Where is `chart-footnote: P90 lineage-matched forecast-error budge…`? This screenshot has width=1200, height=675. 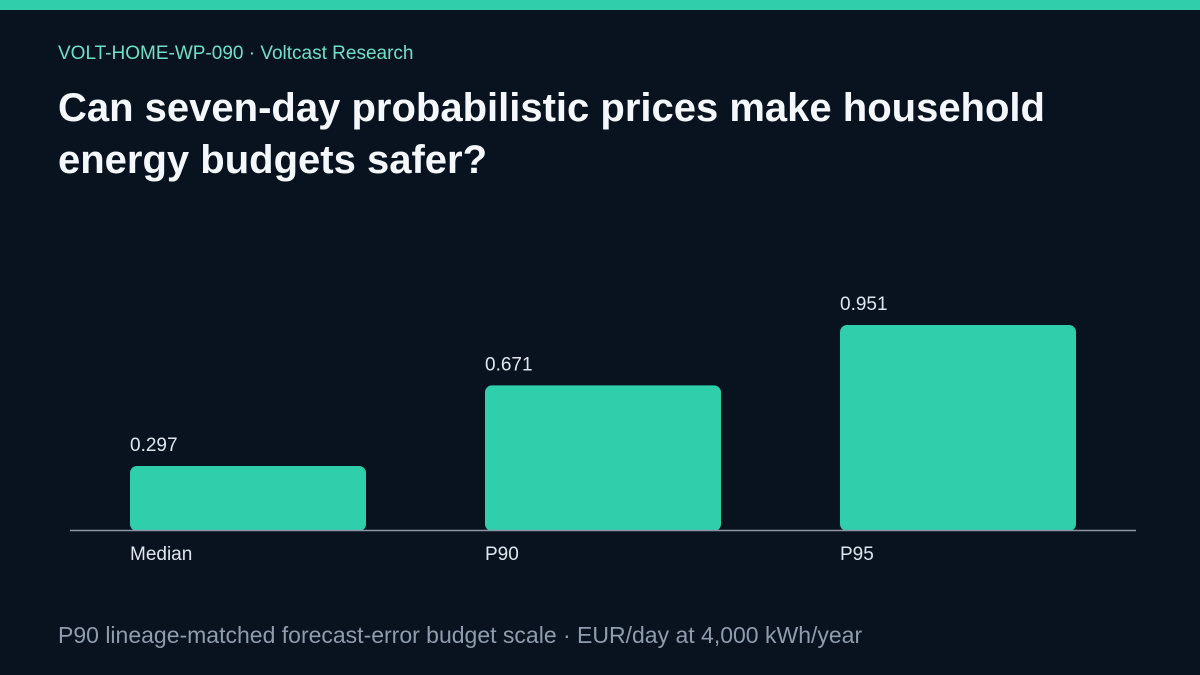 chart-footnote: P90 lineage-matched forecast-error budge… is located at coordinates (460, 635).